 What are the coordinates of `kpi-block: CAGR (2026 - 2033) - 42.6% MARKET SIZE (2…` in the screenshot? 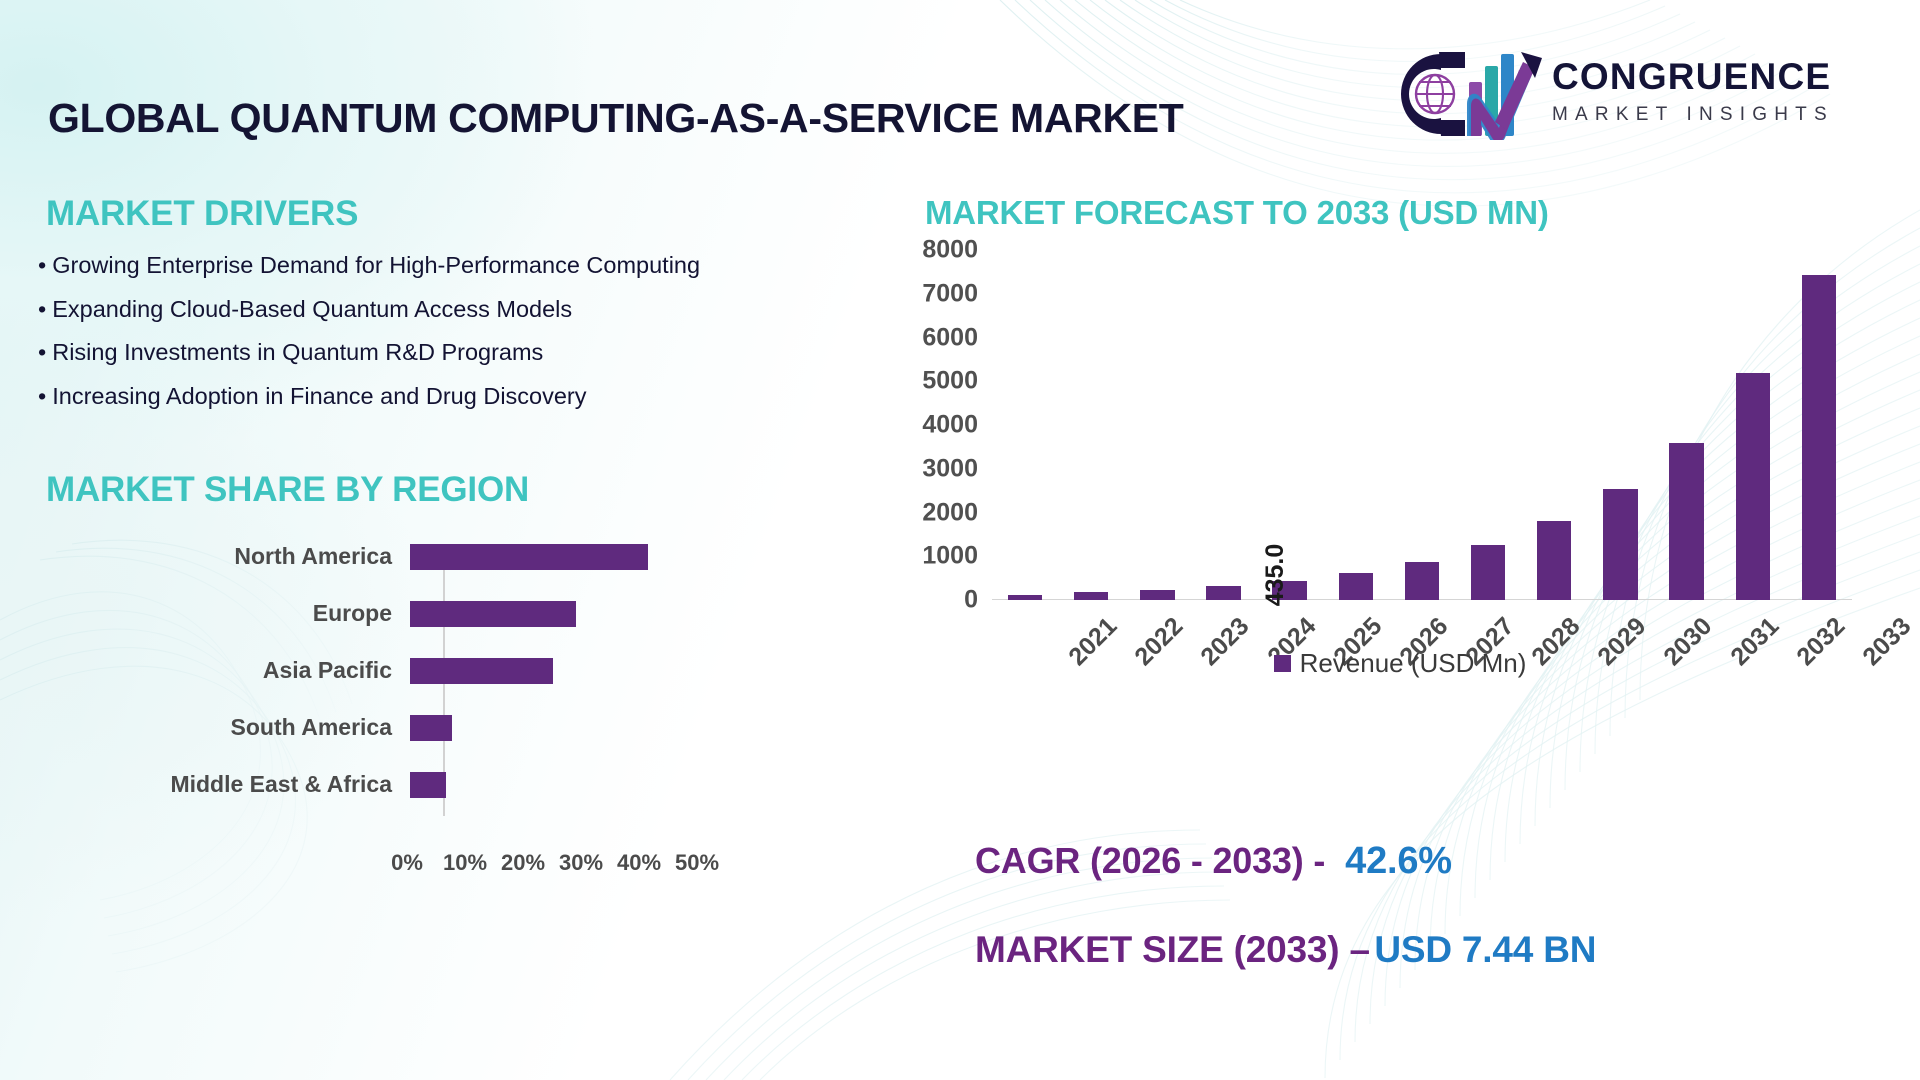 It's located at (1285, 905).